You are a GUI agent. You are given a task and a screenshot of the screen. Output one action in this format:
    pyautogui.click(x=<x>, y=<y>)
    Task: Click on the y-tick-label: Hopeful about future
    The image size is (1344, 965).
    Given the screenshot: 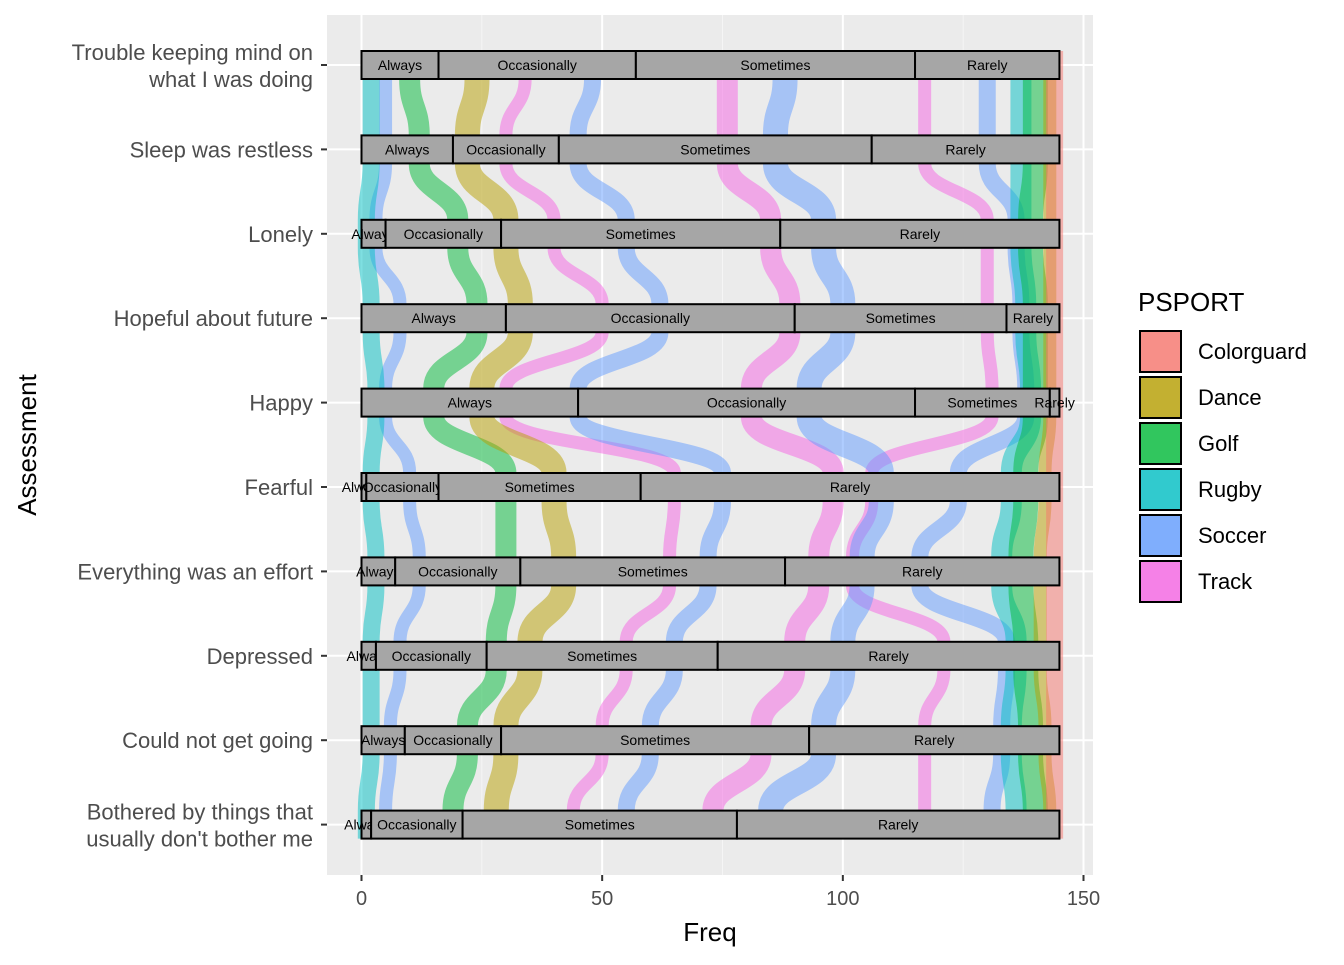 What is the action you would take?
    pyautogui.click(x=213, y=318)
    